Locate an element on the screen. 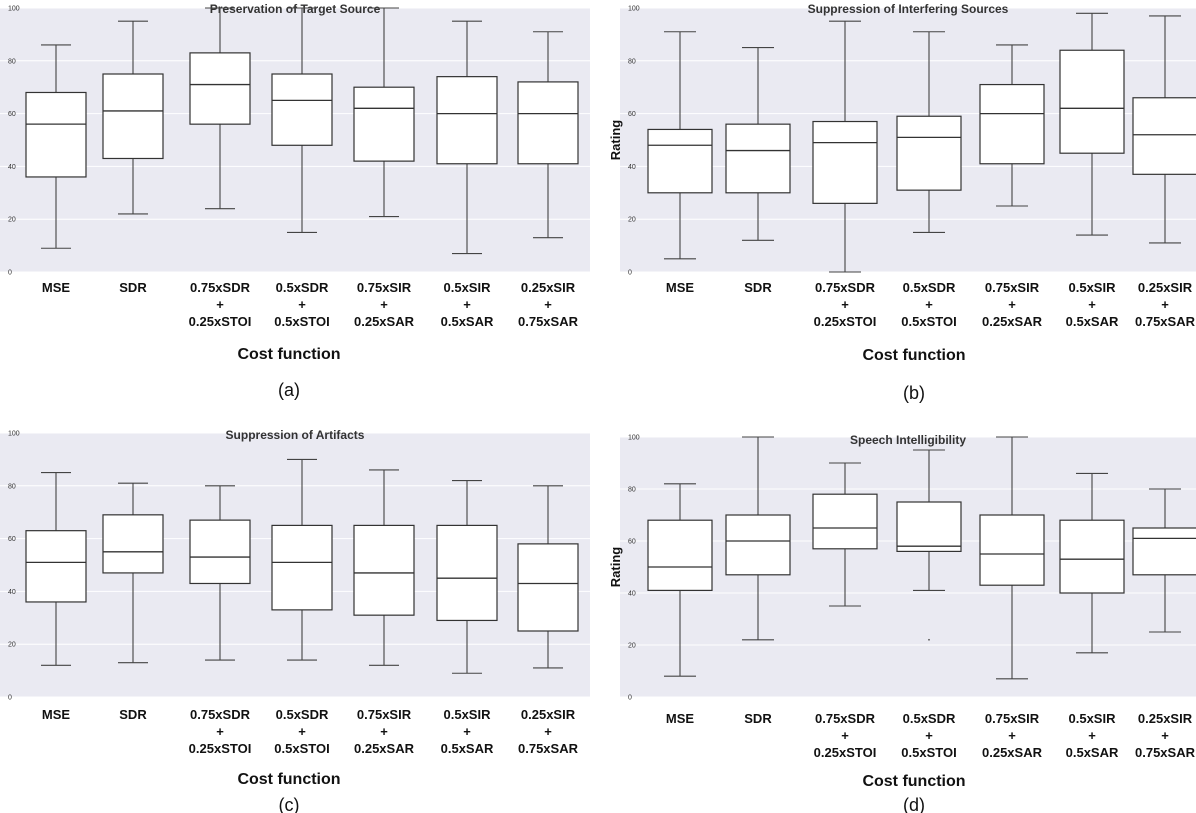 The height and width of the screenshot is (813, 1196). chart-title: Suppression of Artifacts is located at coordinates (295, 435).